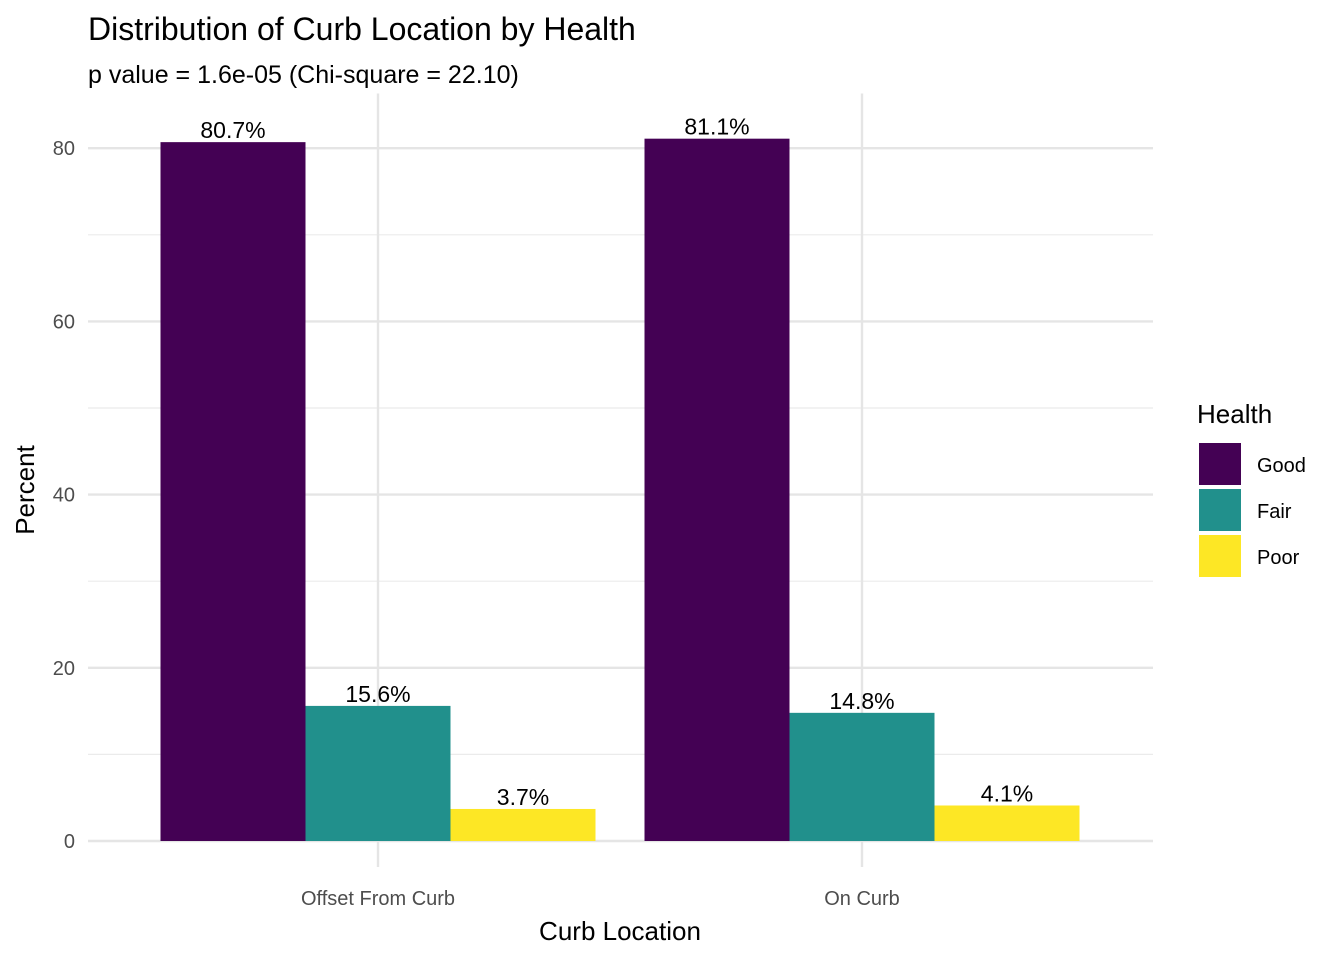 Image resolution: width=1344 pixels, height=965 pixels. I want to click on y-tick-label: 80, so click(64, 149).